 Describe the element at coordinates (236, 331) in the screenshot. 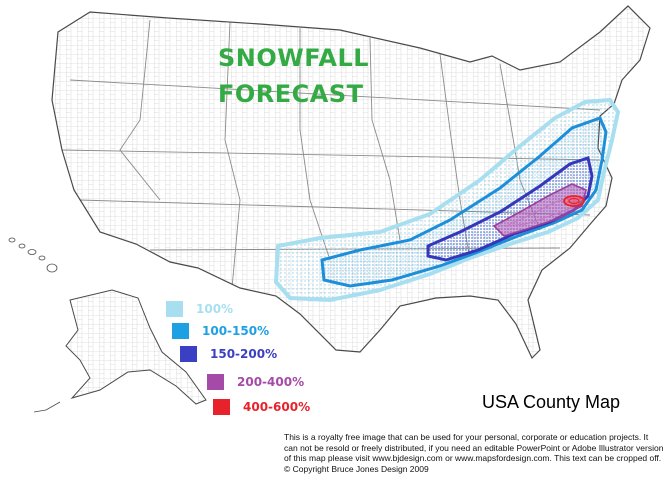

I see `legend-label-100-150: 100-150%` at that location.